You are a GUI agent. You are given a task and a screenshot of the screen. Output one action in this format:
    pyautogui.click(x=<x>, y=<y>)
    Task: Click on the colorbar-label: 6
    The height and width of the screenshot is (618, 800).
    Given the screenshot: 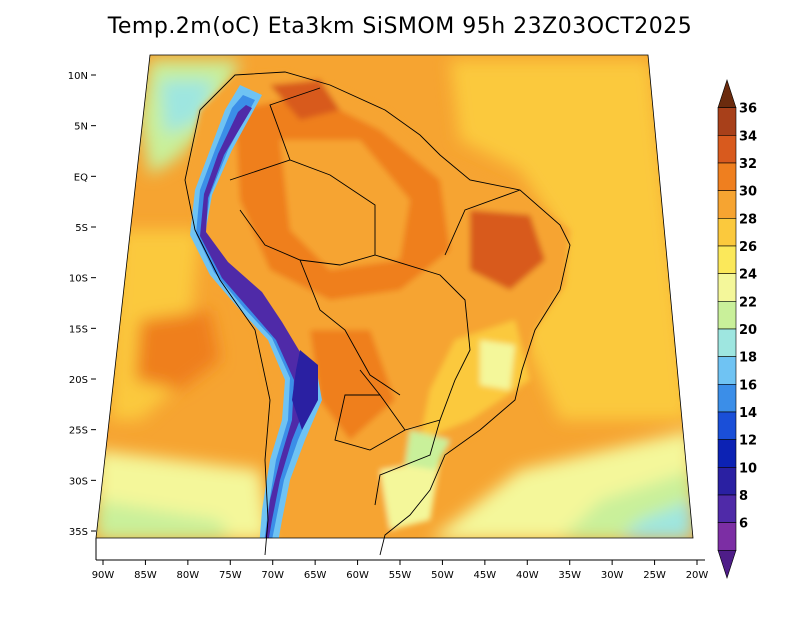 What is the action you would take?
    pyautogui.click(x=743, y=524)
    